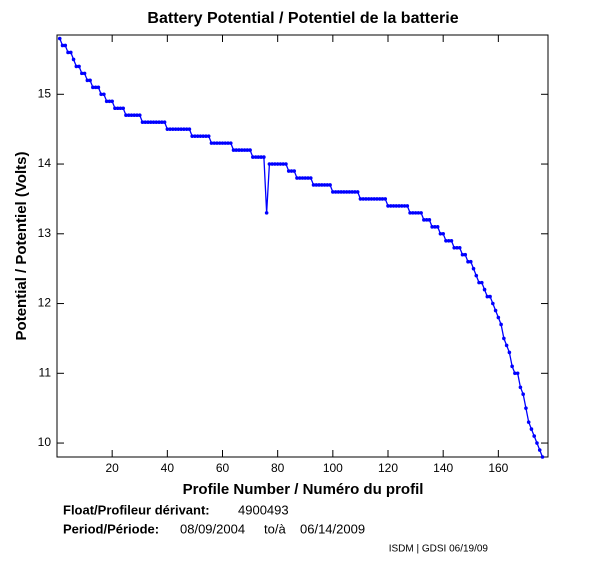 The image size is (605, 576). I want to click on period-to: to/à, so click(275, 528).